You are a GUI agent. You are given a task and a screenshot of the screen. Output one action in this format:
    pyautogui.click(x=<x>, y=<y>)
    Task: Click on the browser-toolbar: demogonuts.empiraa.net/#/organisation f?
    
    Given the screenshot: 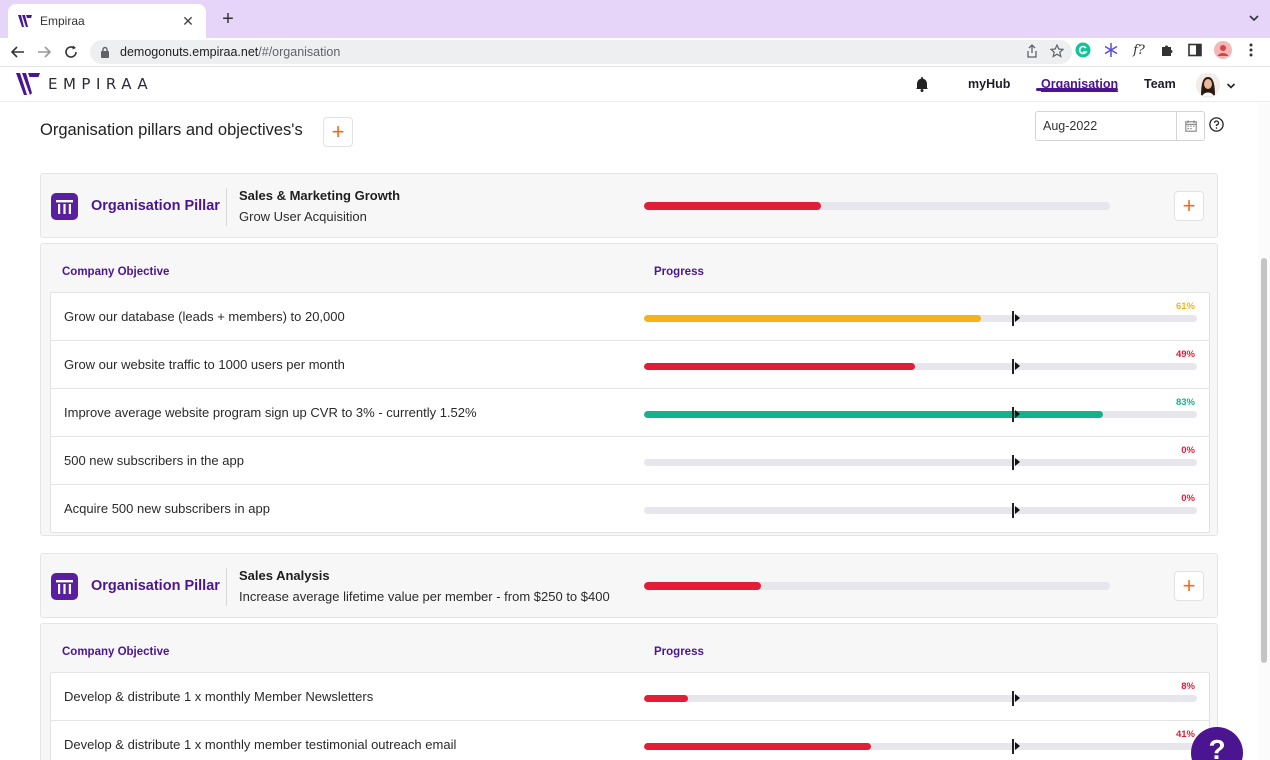 What is the action you would take?
    pyautogui.click(x=635, y=52)
    